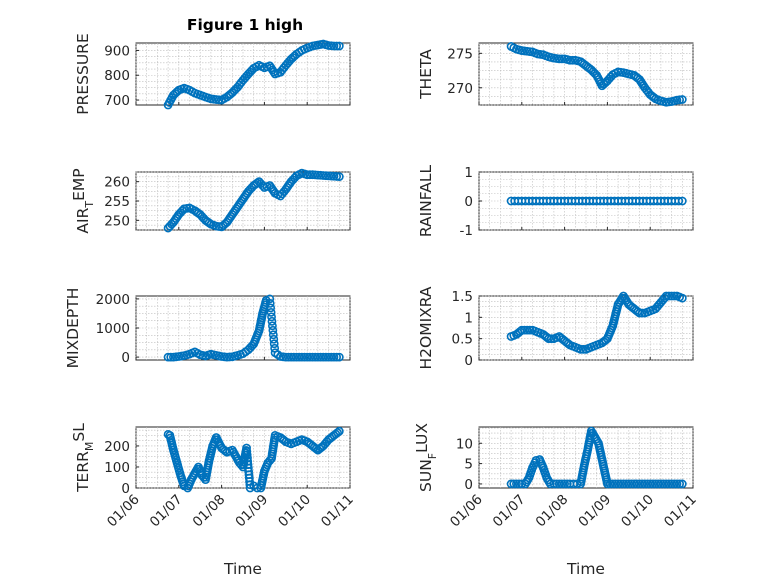  Describe the element at coordinates (73, 328) in the screenshot. I see `y-axis-label: MIXDEPTH` at that location.